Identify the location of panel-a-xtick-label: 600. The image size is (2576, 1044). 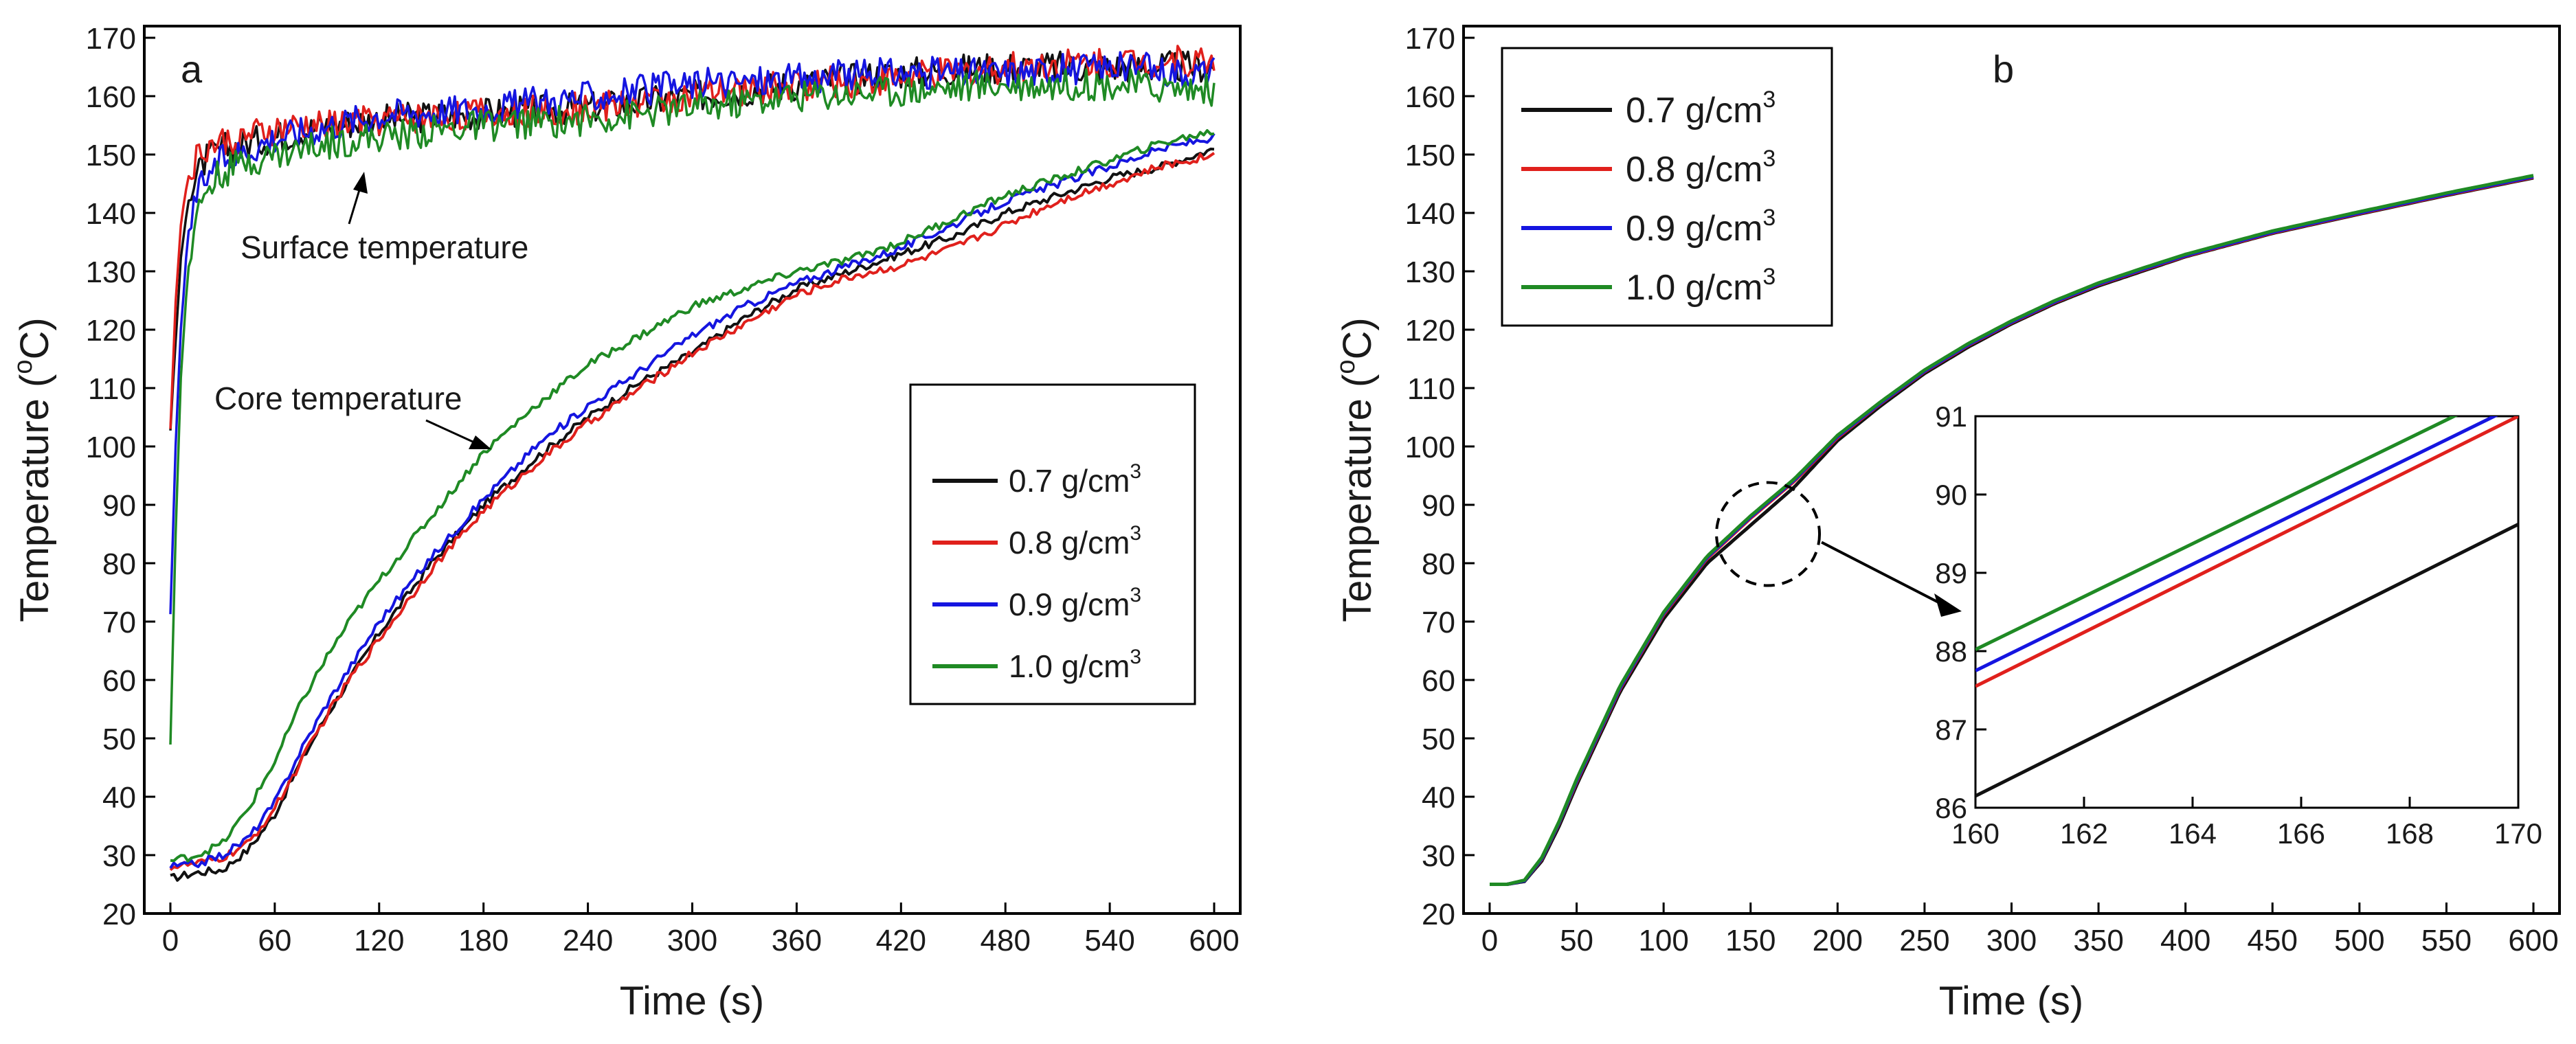
(1214, 941).